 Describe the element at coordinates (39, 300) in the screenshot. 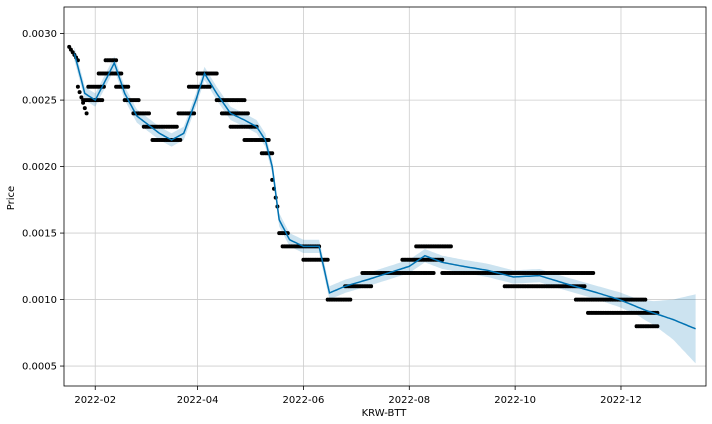

I see `y-tick-label: 0.0010` at that location.